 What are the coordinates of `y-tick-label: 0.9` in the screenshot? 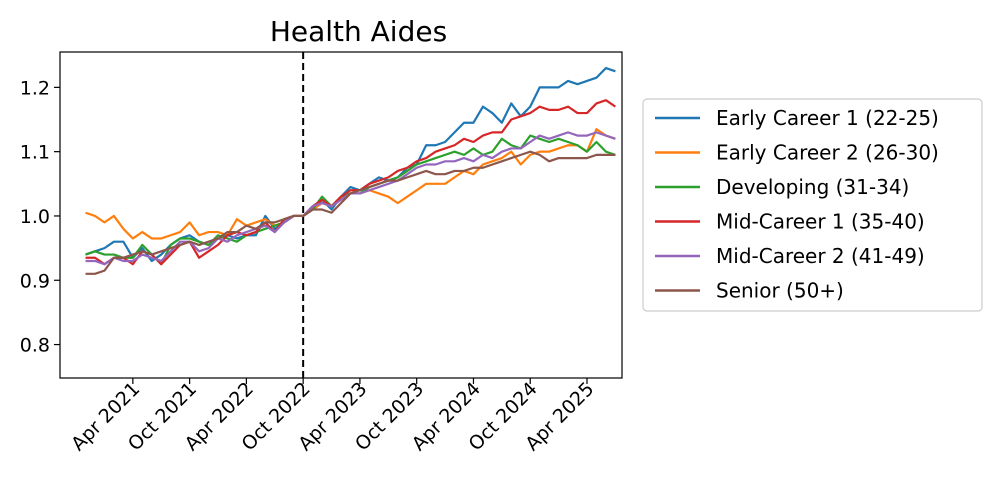 It's located at (35, 281).